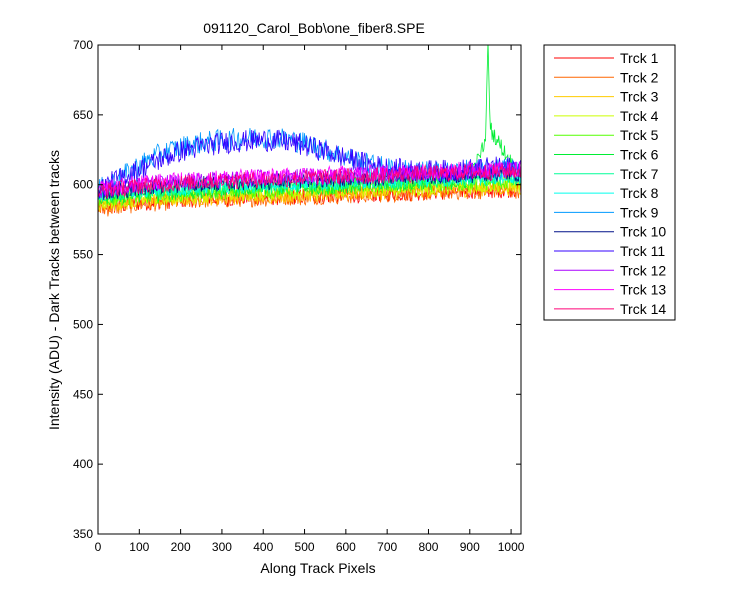  What do you see at coordinates (83, 45) in the screenshot?
I see `y-tick-label: 700` at bounding box center [83, 45].